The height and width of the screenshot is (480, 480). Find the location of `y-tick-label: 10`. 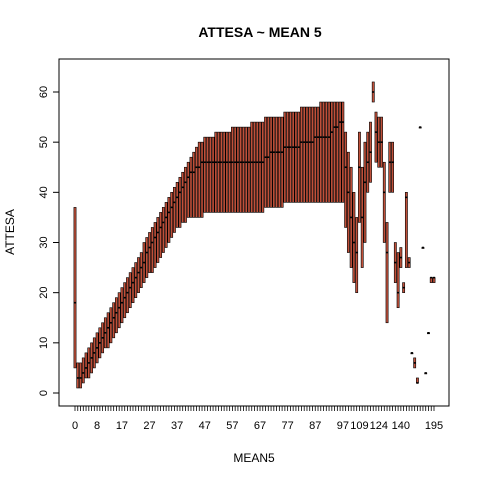

y-tick-label: 10 is located at coordinates (44, 343).